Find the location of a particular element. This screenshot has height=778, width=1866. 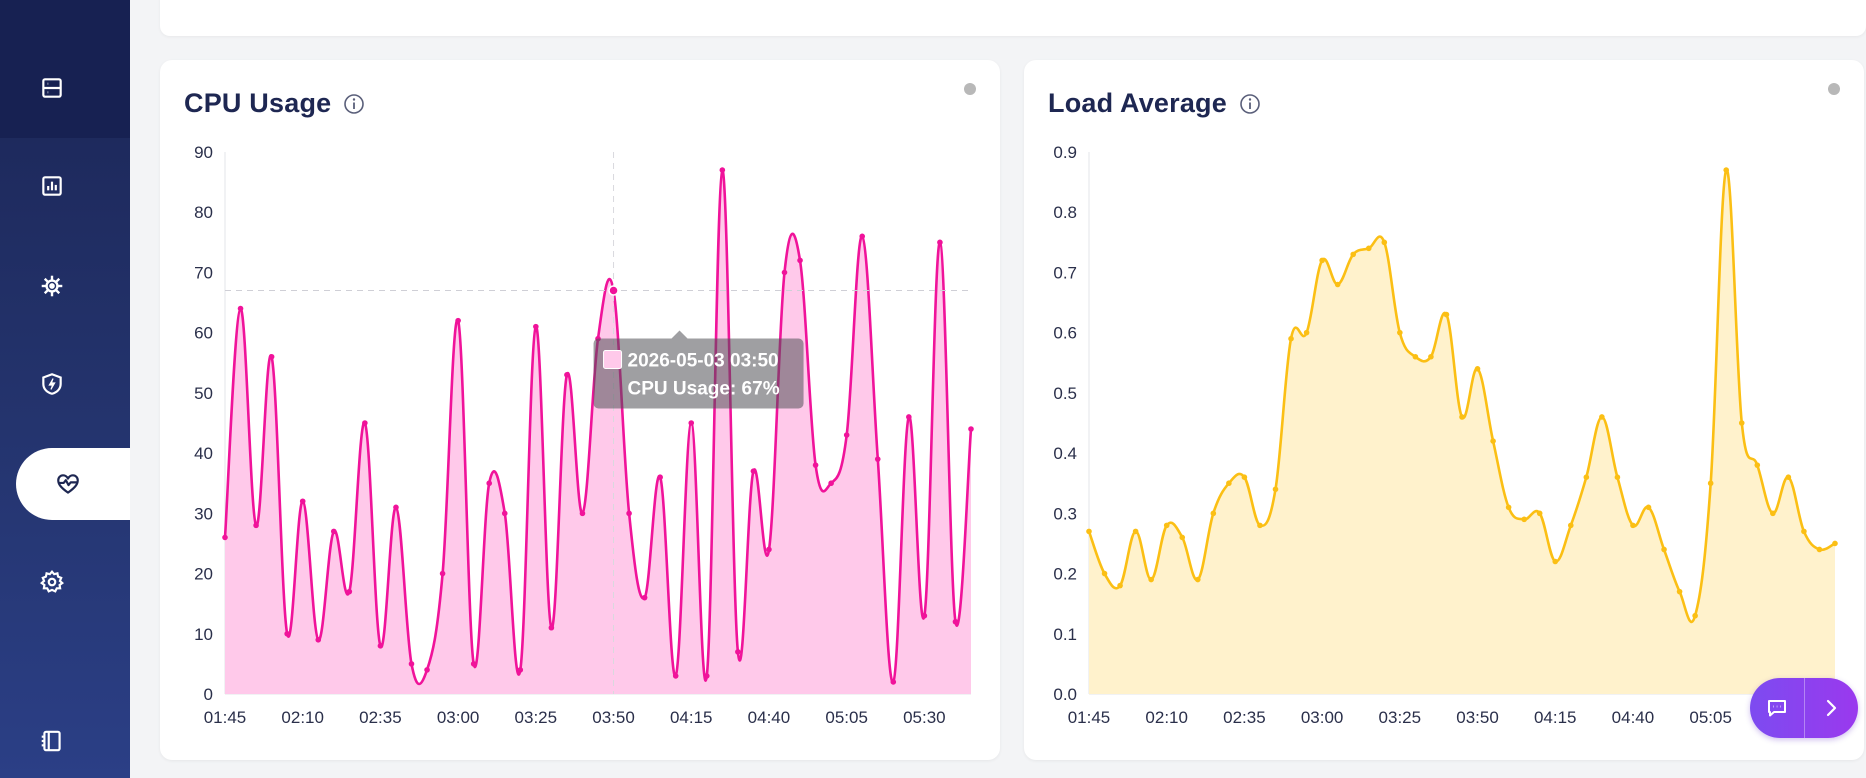

sidebar-item-security is located at coordinates (65, 384).